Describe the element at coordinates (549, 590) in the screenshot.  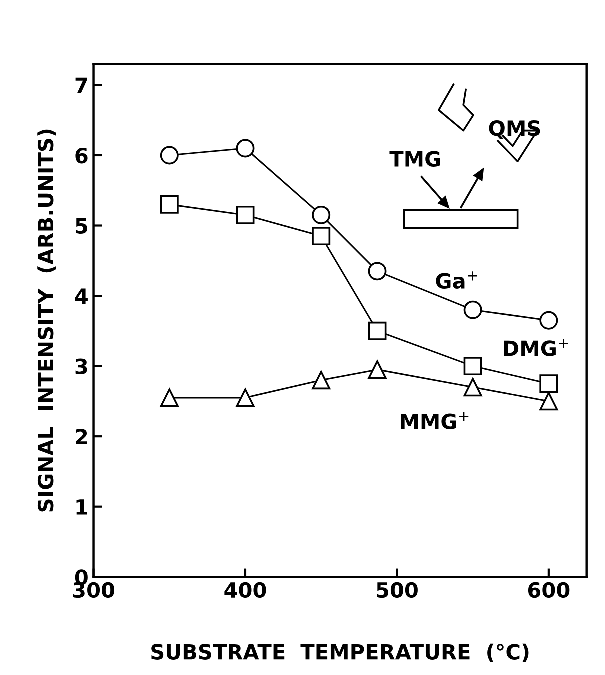
I see `x-tick-label: 600` at that location.